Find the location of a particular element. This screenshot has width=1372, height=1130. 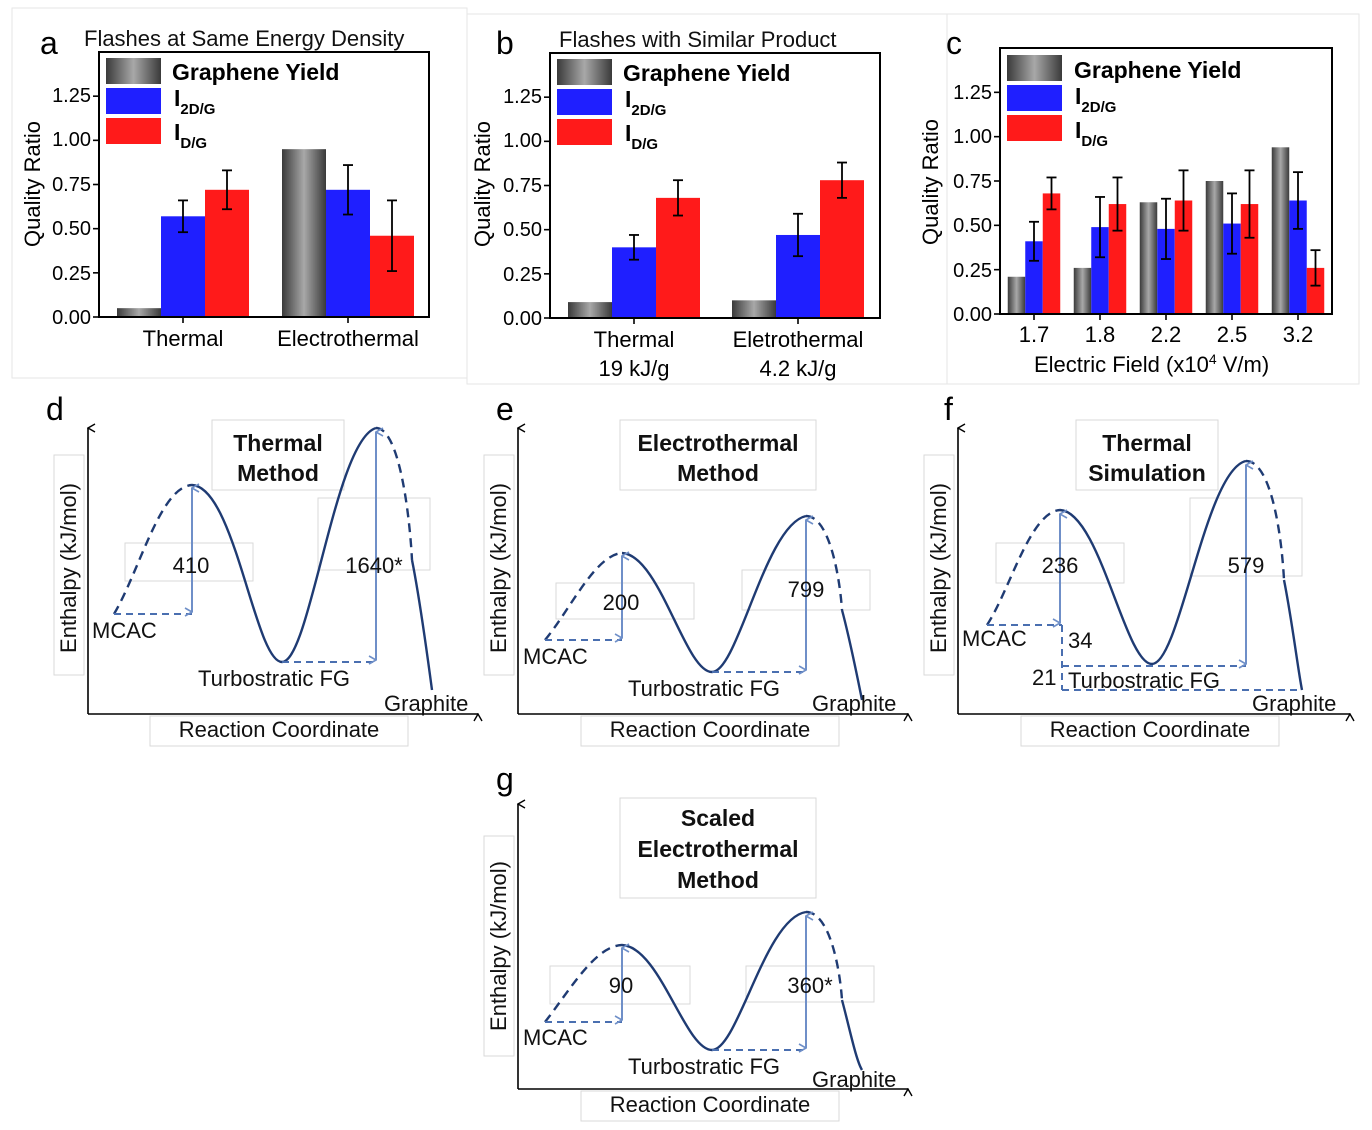

panel-c-tickmarks is located at coordinates (1146, 205).